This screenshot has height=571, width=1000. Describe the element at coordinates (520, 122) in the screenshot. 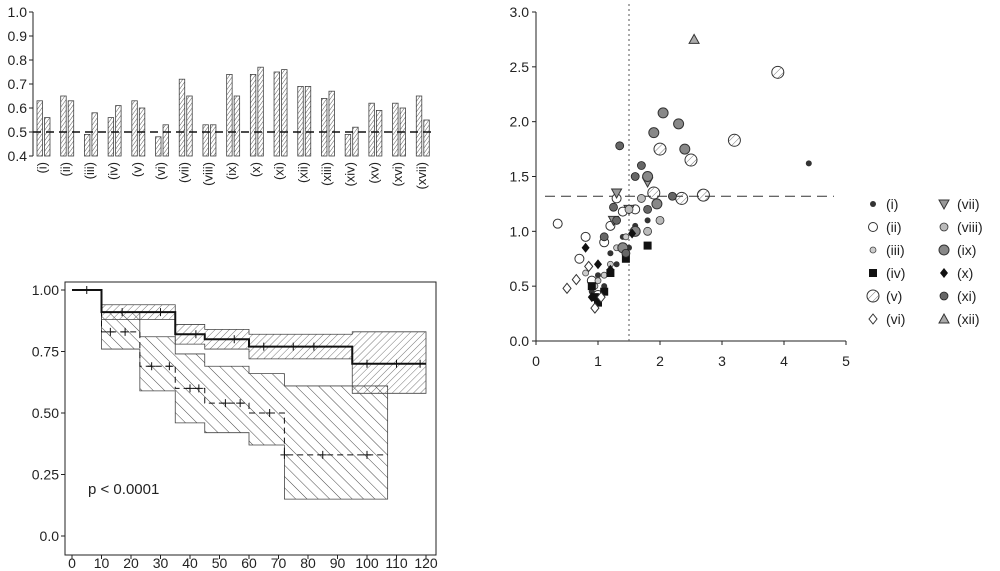

I see `y-tick-label: 2.0` at that location.